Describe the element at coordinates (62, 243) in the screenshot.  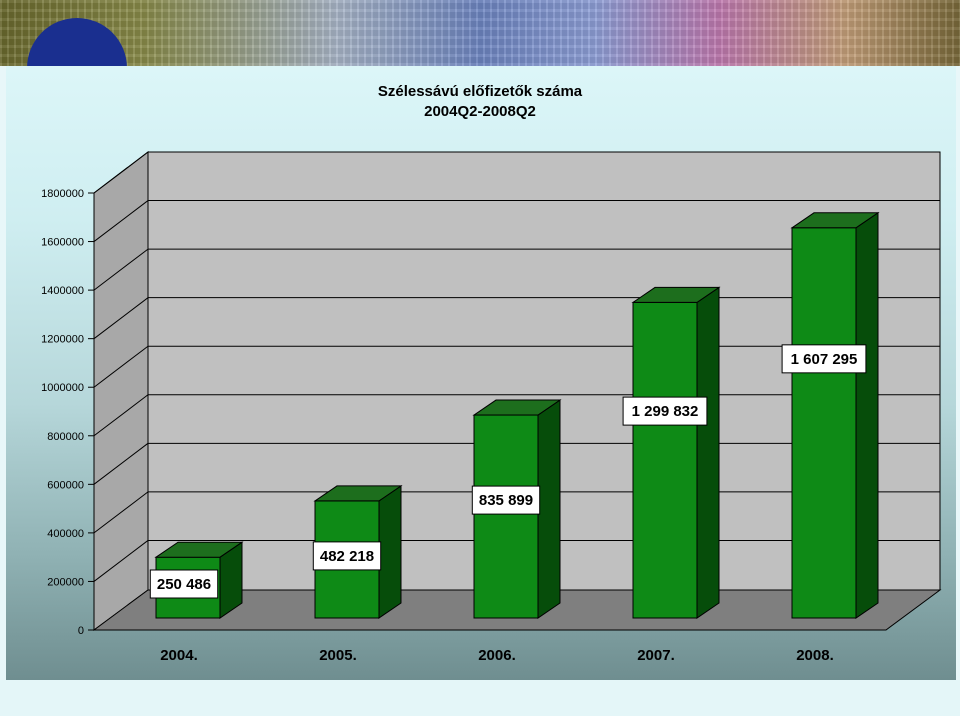
I see `y-tick-label: 1600000` at that location.